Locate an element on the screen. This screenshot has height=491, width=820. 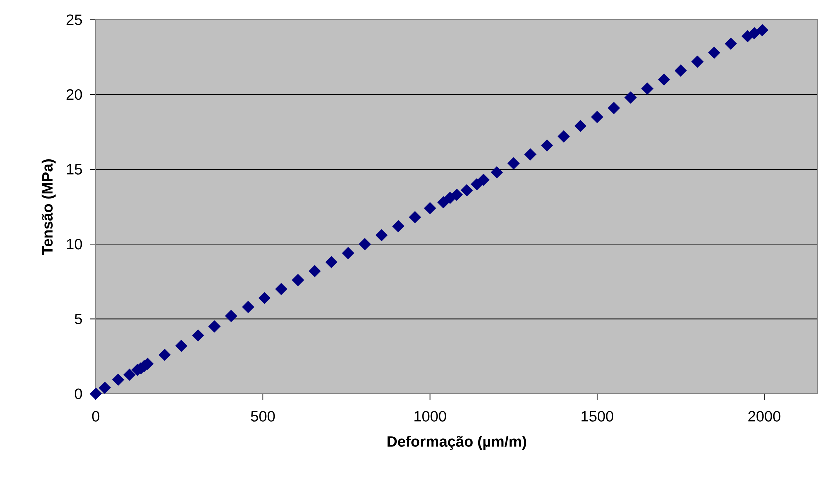
y-axis-title: Tensão (MPa) is located at coordinates (49, 208).